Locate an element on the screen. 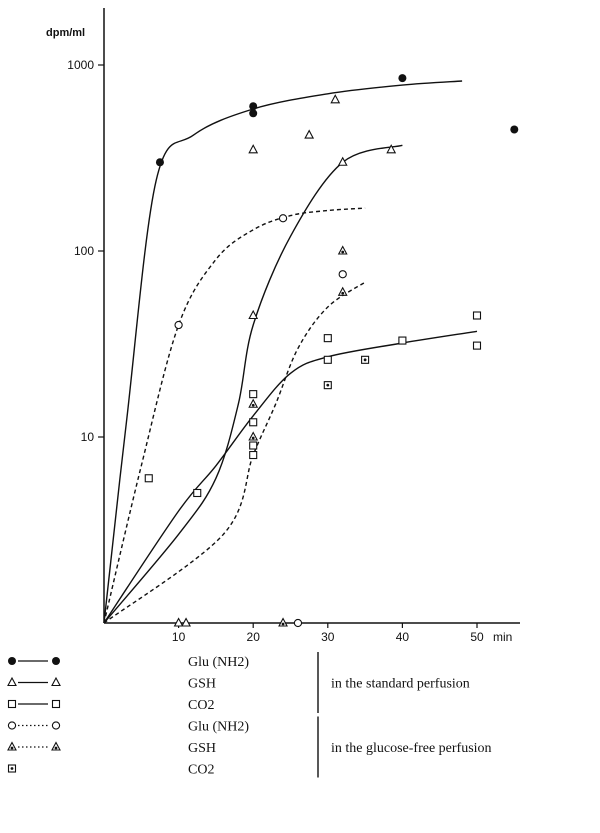  legend-group-label: in the standard perfusion is located at coordinates (400, 684).